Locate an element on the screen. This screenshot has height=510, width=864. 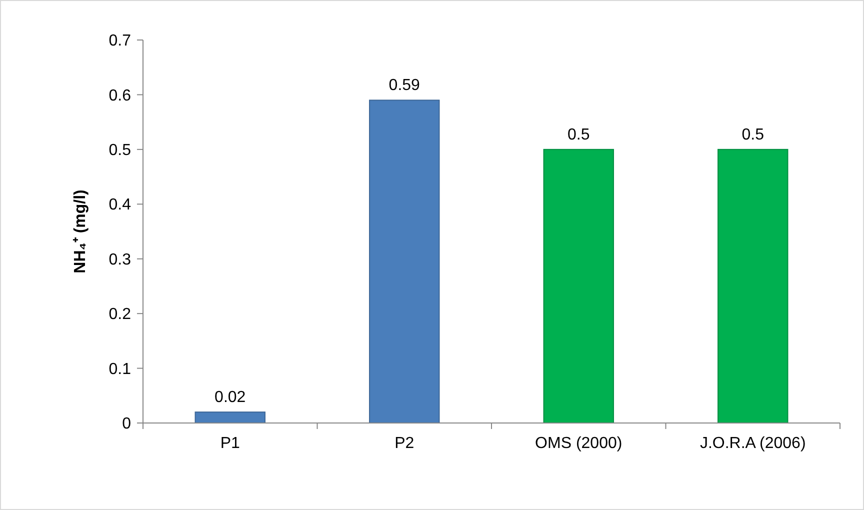
y-tick-label: 0.3 is located at coordinates (120, 259).